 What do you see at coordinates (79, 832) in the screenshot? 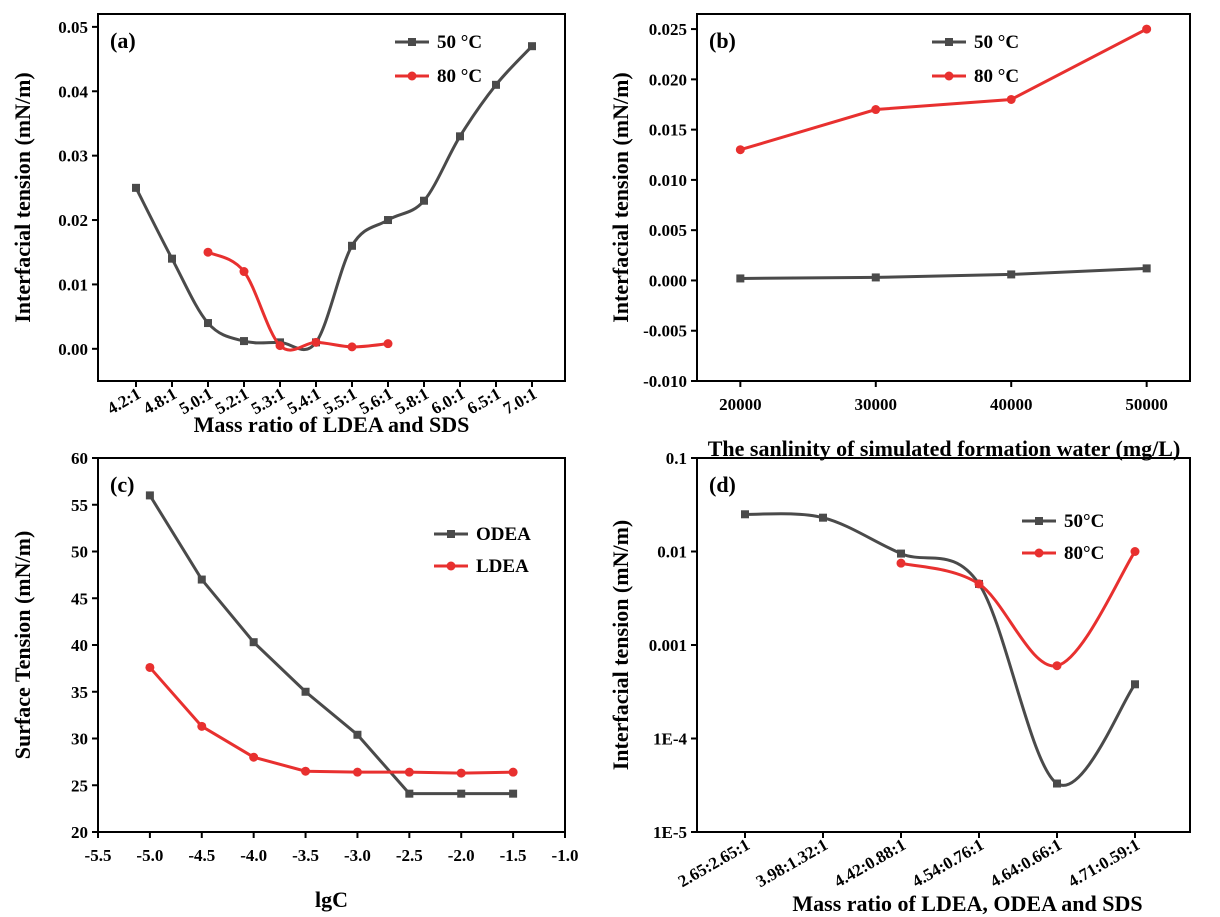
I see `y-tick-label: 20` at bounding box center [79, 832].